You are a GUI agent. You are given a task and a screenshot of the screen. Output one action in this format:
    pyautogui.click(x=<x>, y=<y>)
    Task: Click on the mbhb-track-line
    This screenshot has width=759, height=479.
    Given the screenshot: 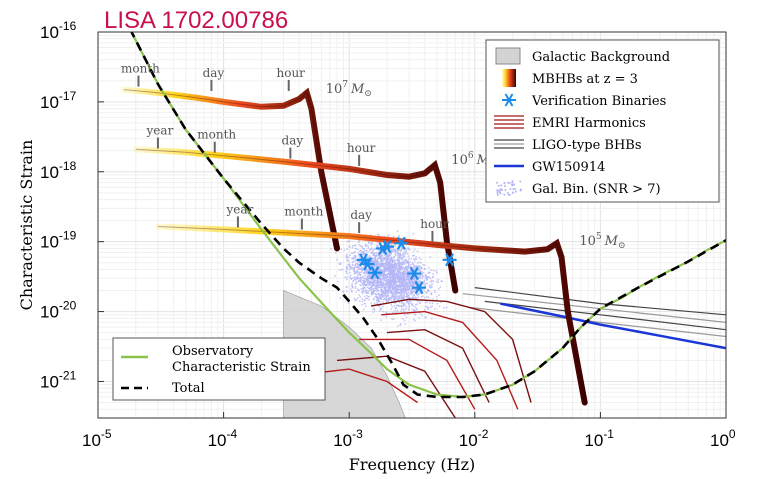 What is the action you would take?
    pyautogui.click(x=295, y=219)
    